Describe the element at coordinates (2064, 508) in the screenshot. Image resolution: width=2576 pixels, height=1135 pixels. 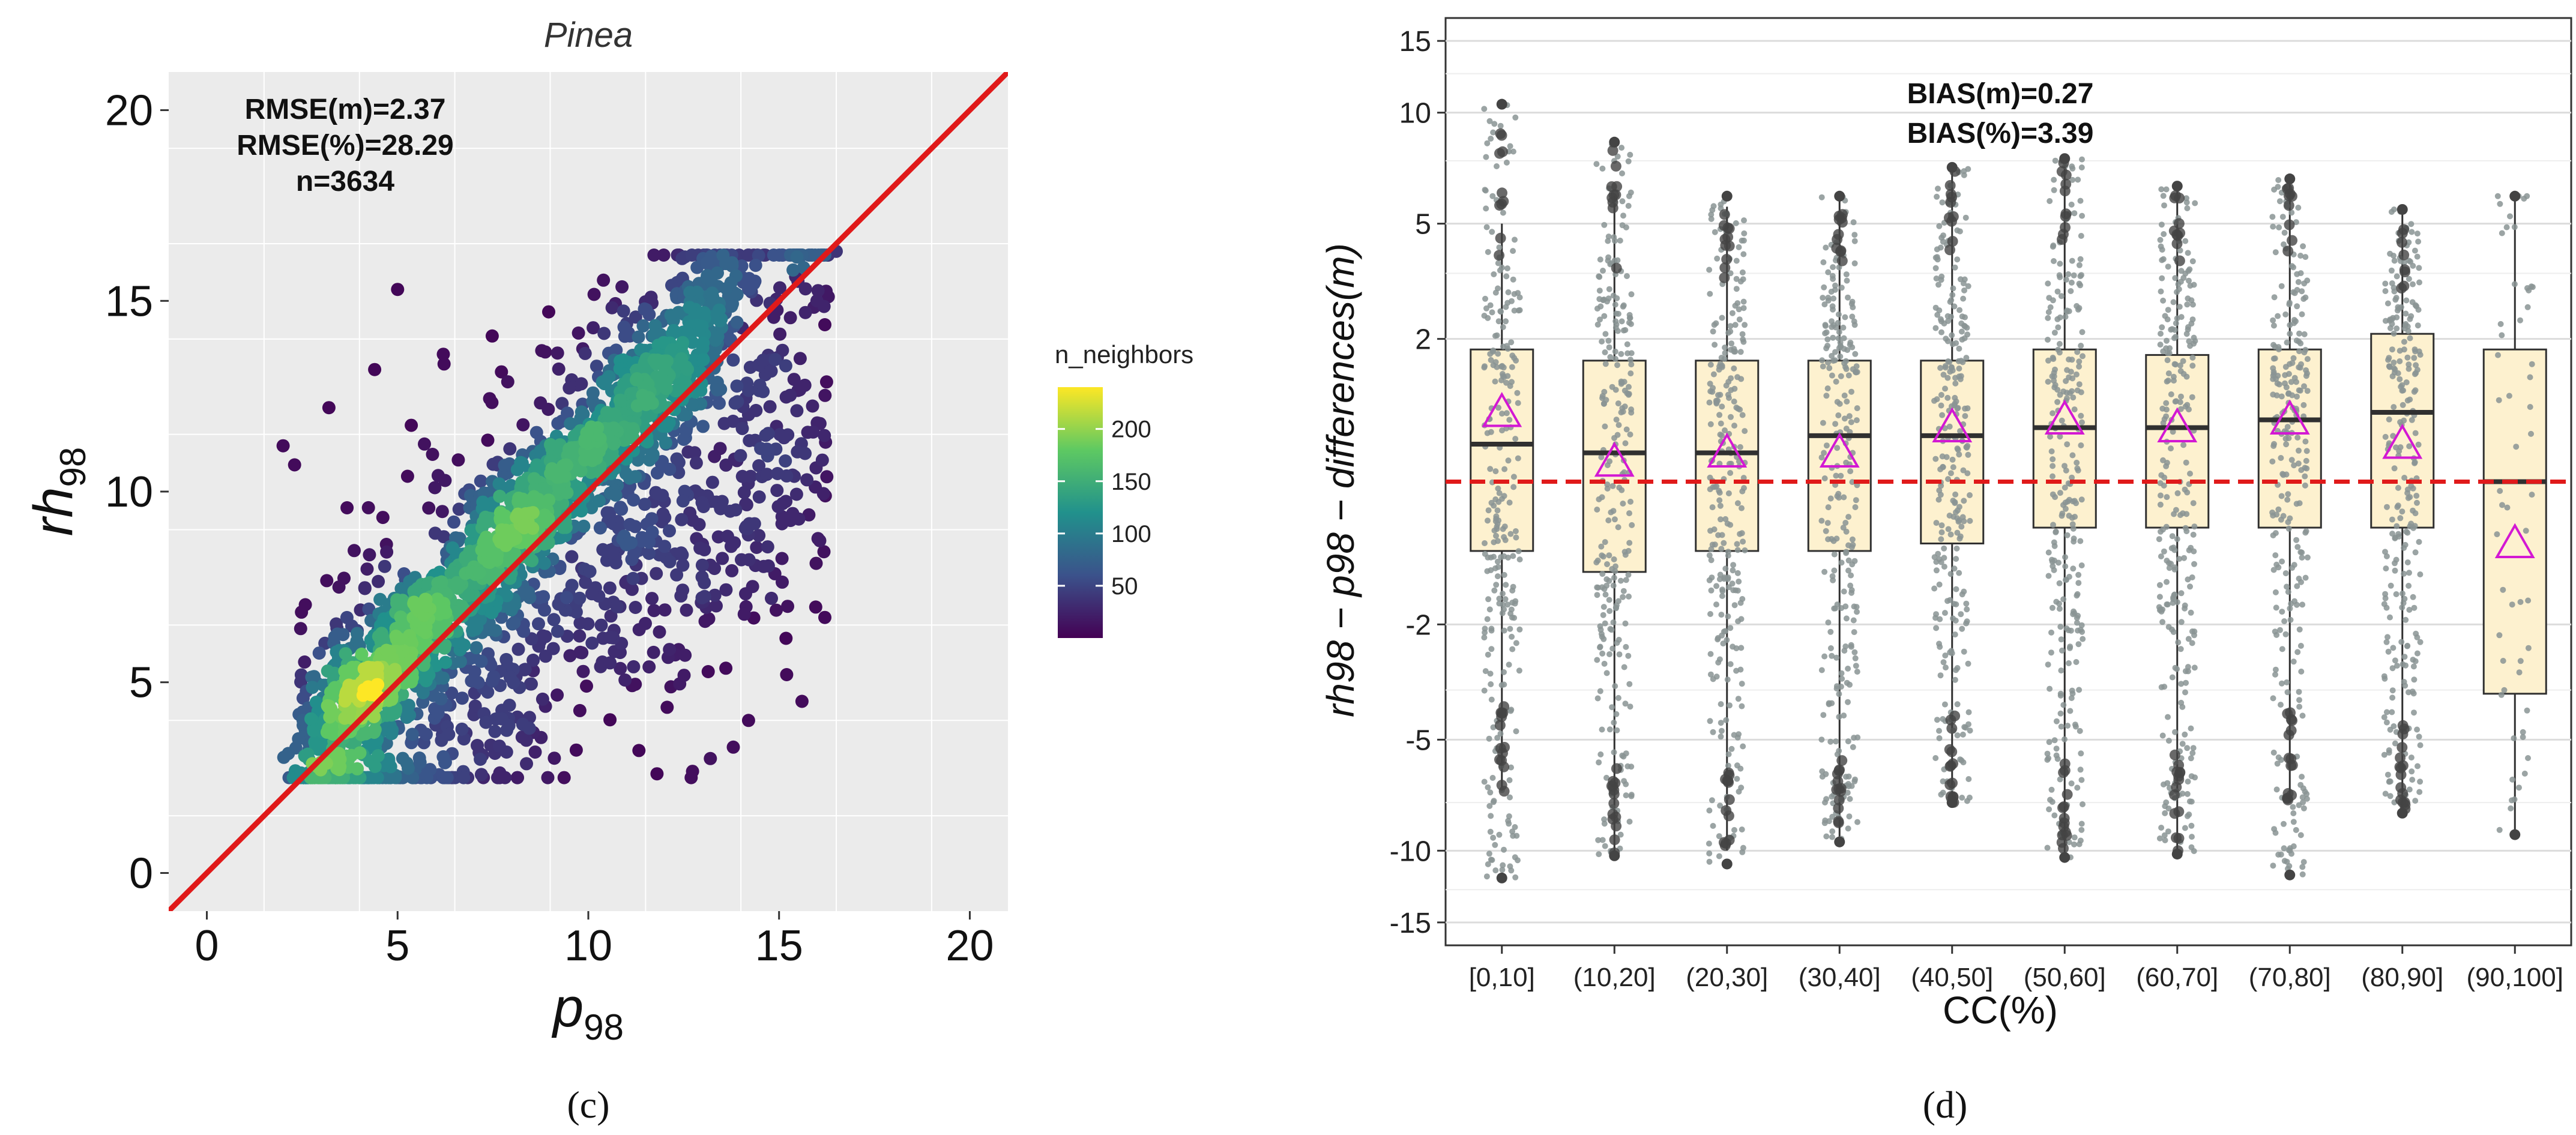
I see `boxplot-(50,60]` at that location.